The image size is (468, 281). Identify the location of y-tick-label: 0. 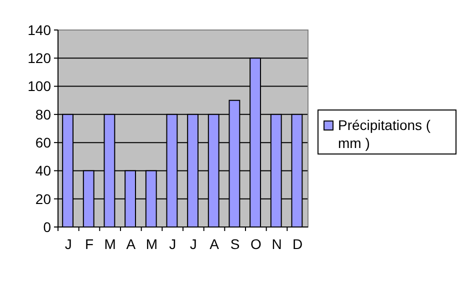
(47, 226).